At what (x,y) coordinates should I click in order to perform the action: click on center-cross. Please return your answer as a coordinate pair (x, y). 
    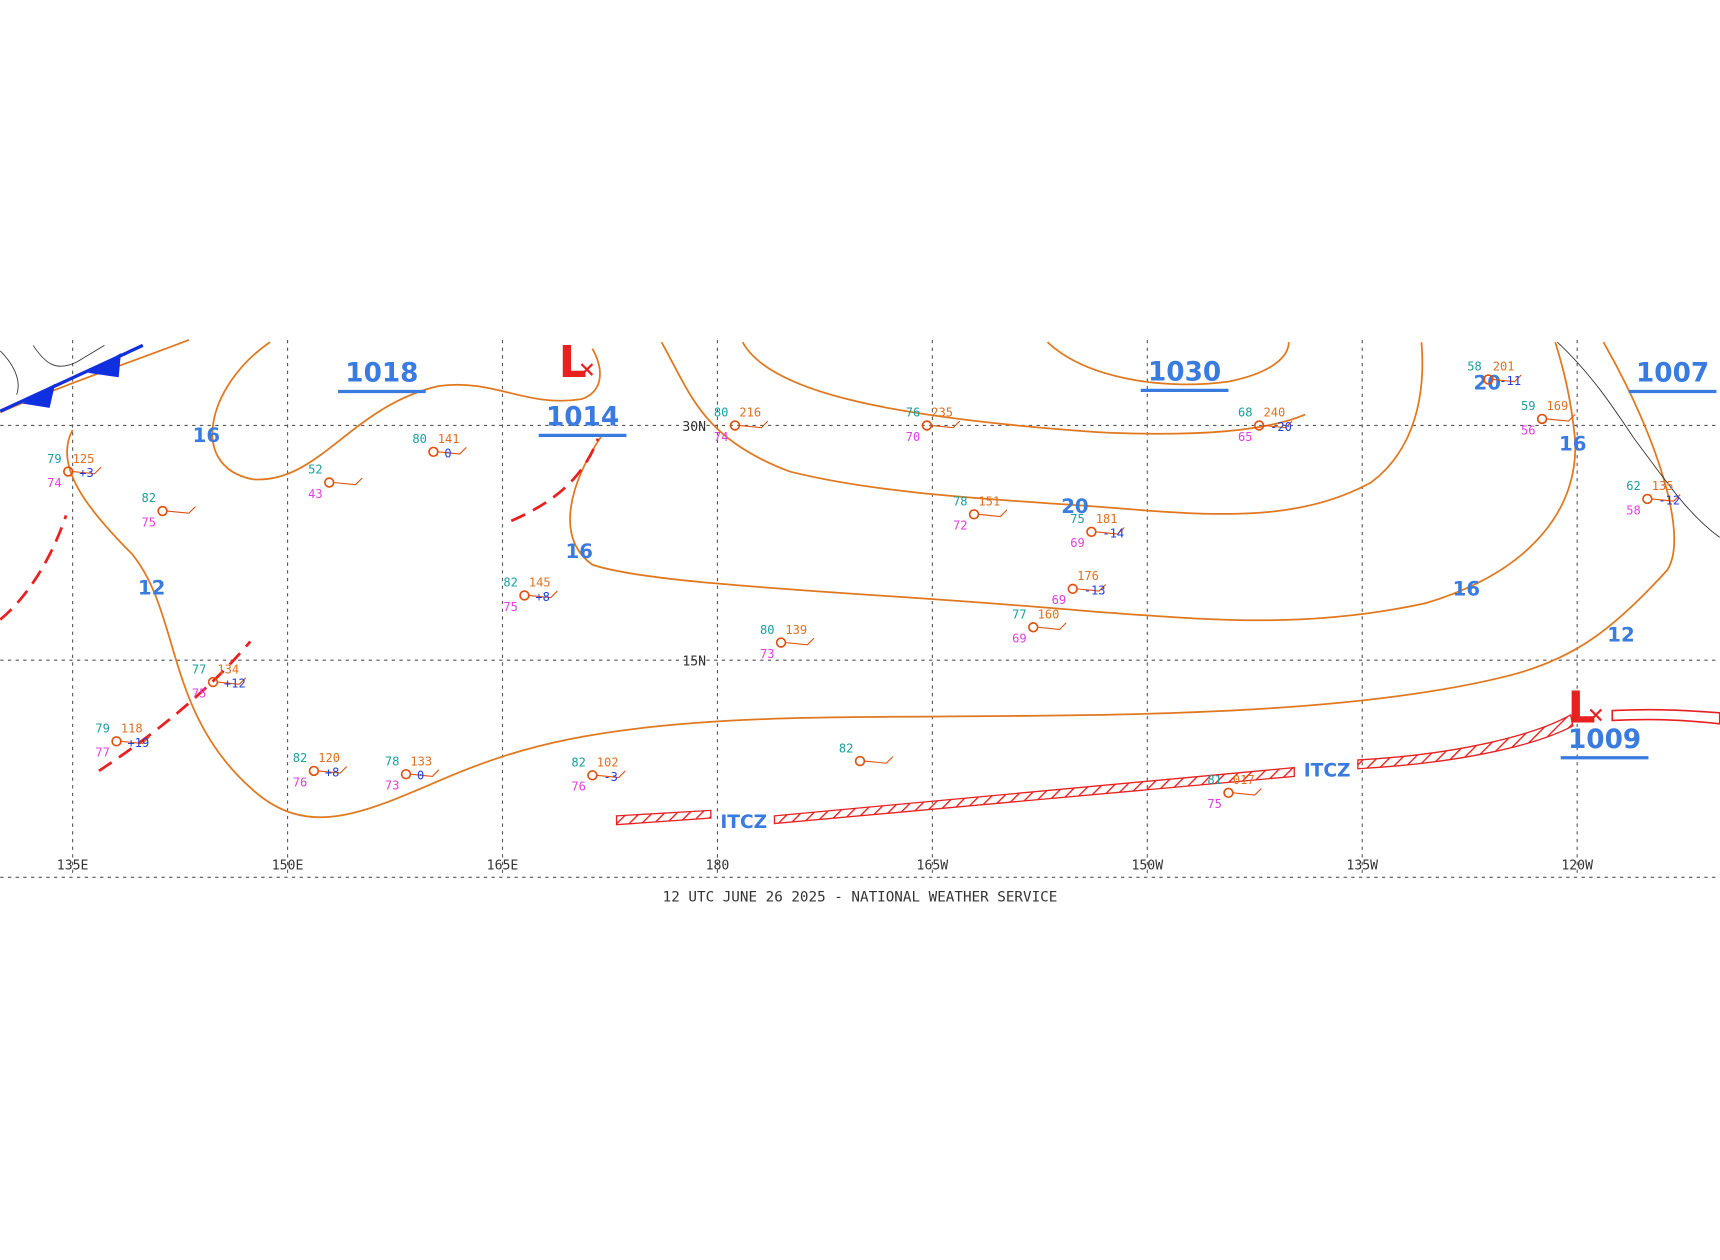
    Looking at the image, I should click on (1596, 715).